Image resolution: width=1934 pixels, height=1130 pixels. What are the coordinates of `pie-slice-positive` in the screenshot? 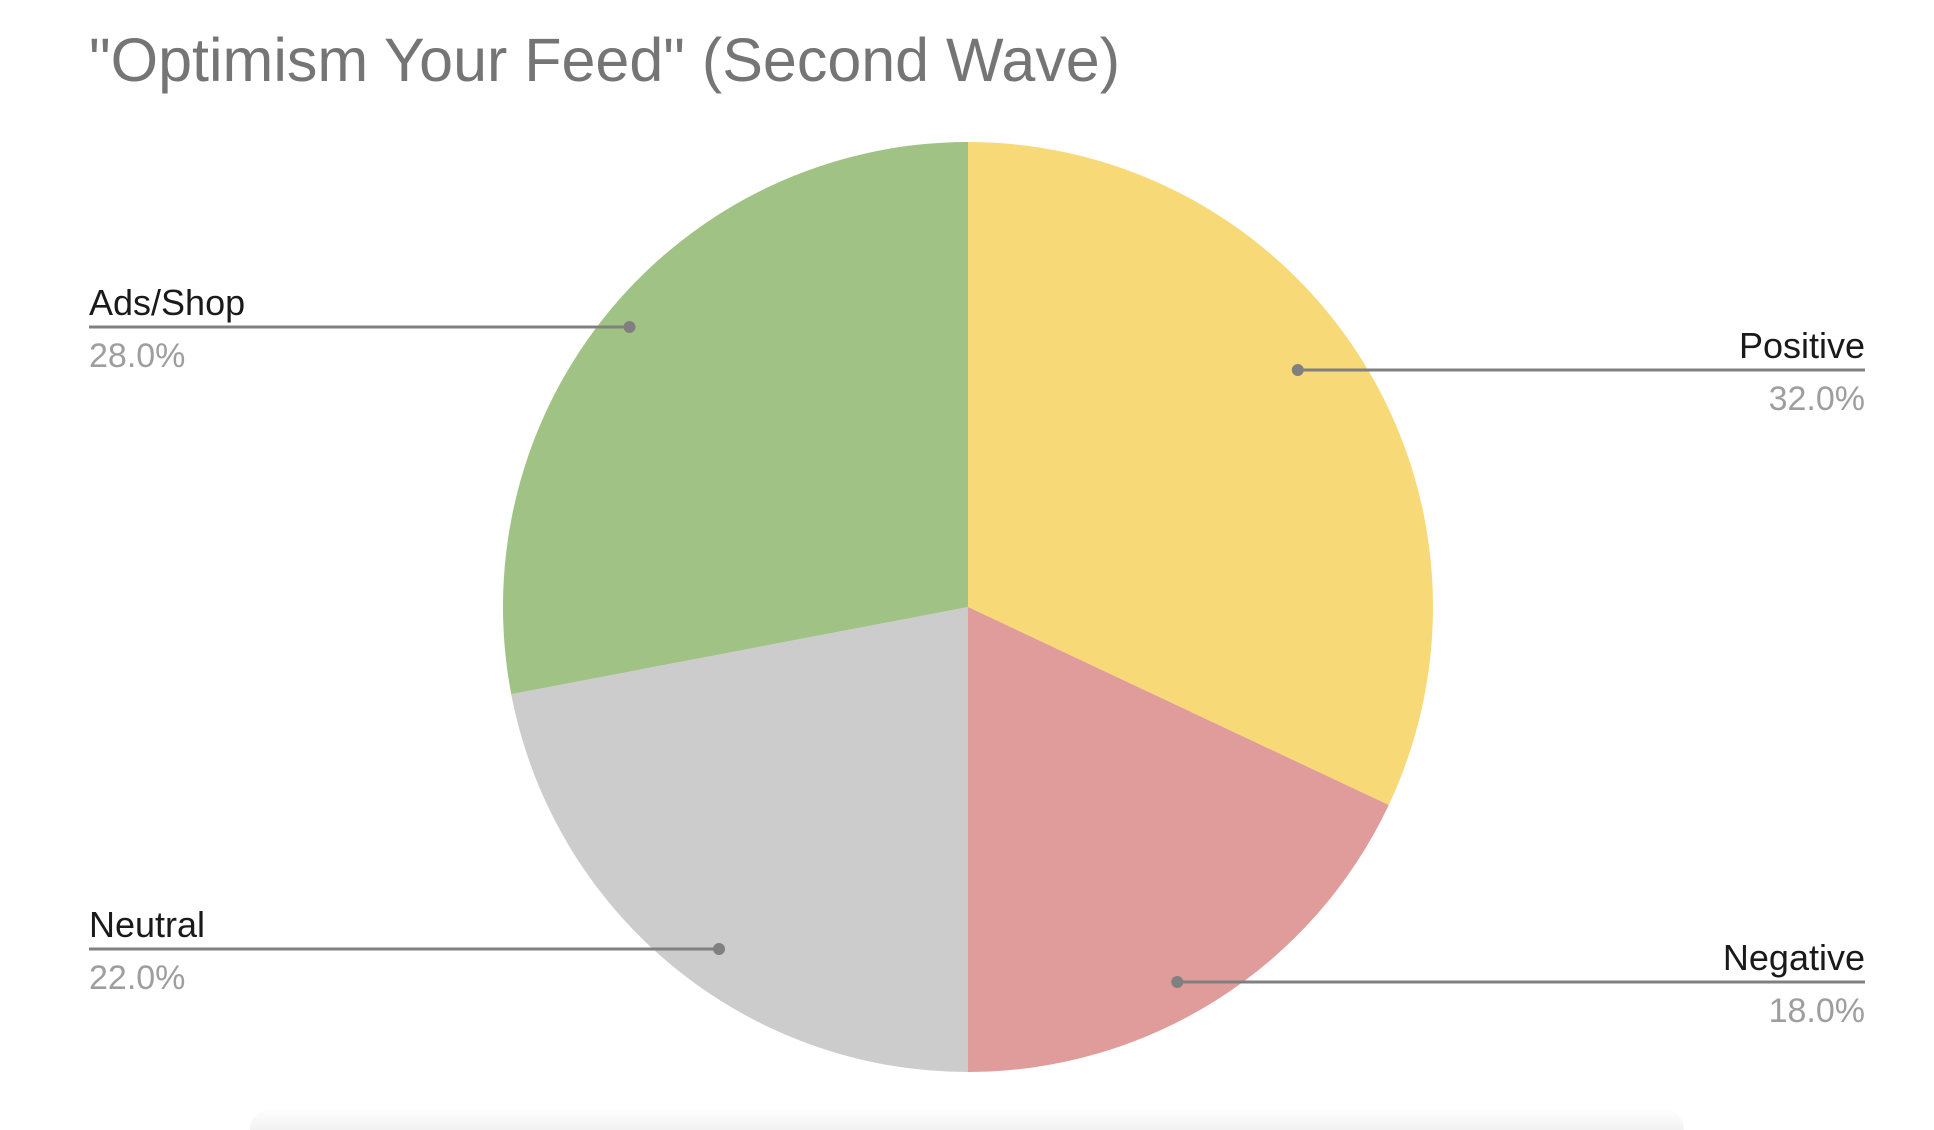 It's located at (1200, 473).